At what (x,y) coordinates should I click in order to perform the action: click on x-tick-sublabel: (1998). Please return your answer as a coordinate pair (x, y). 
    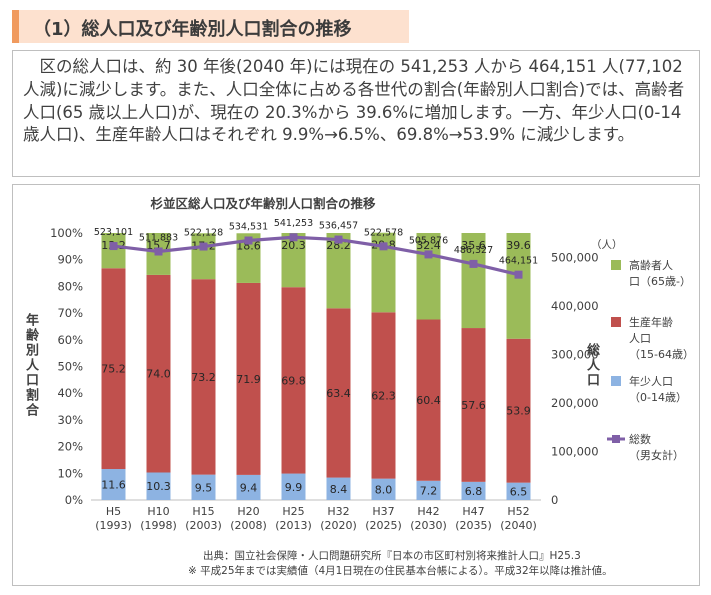
    Looking at the image, I should click on (158, 525).